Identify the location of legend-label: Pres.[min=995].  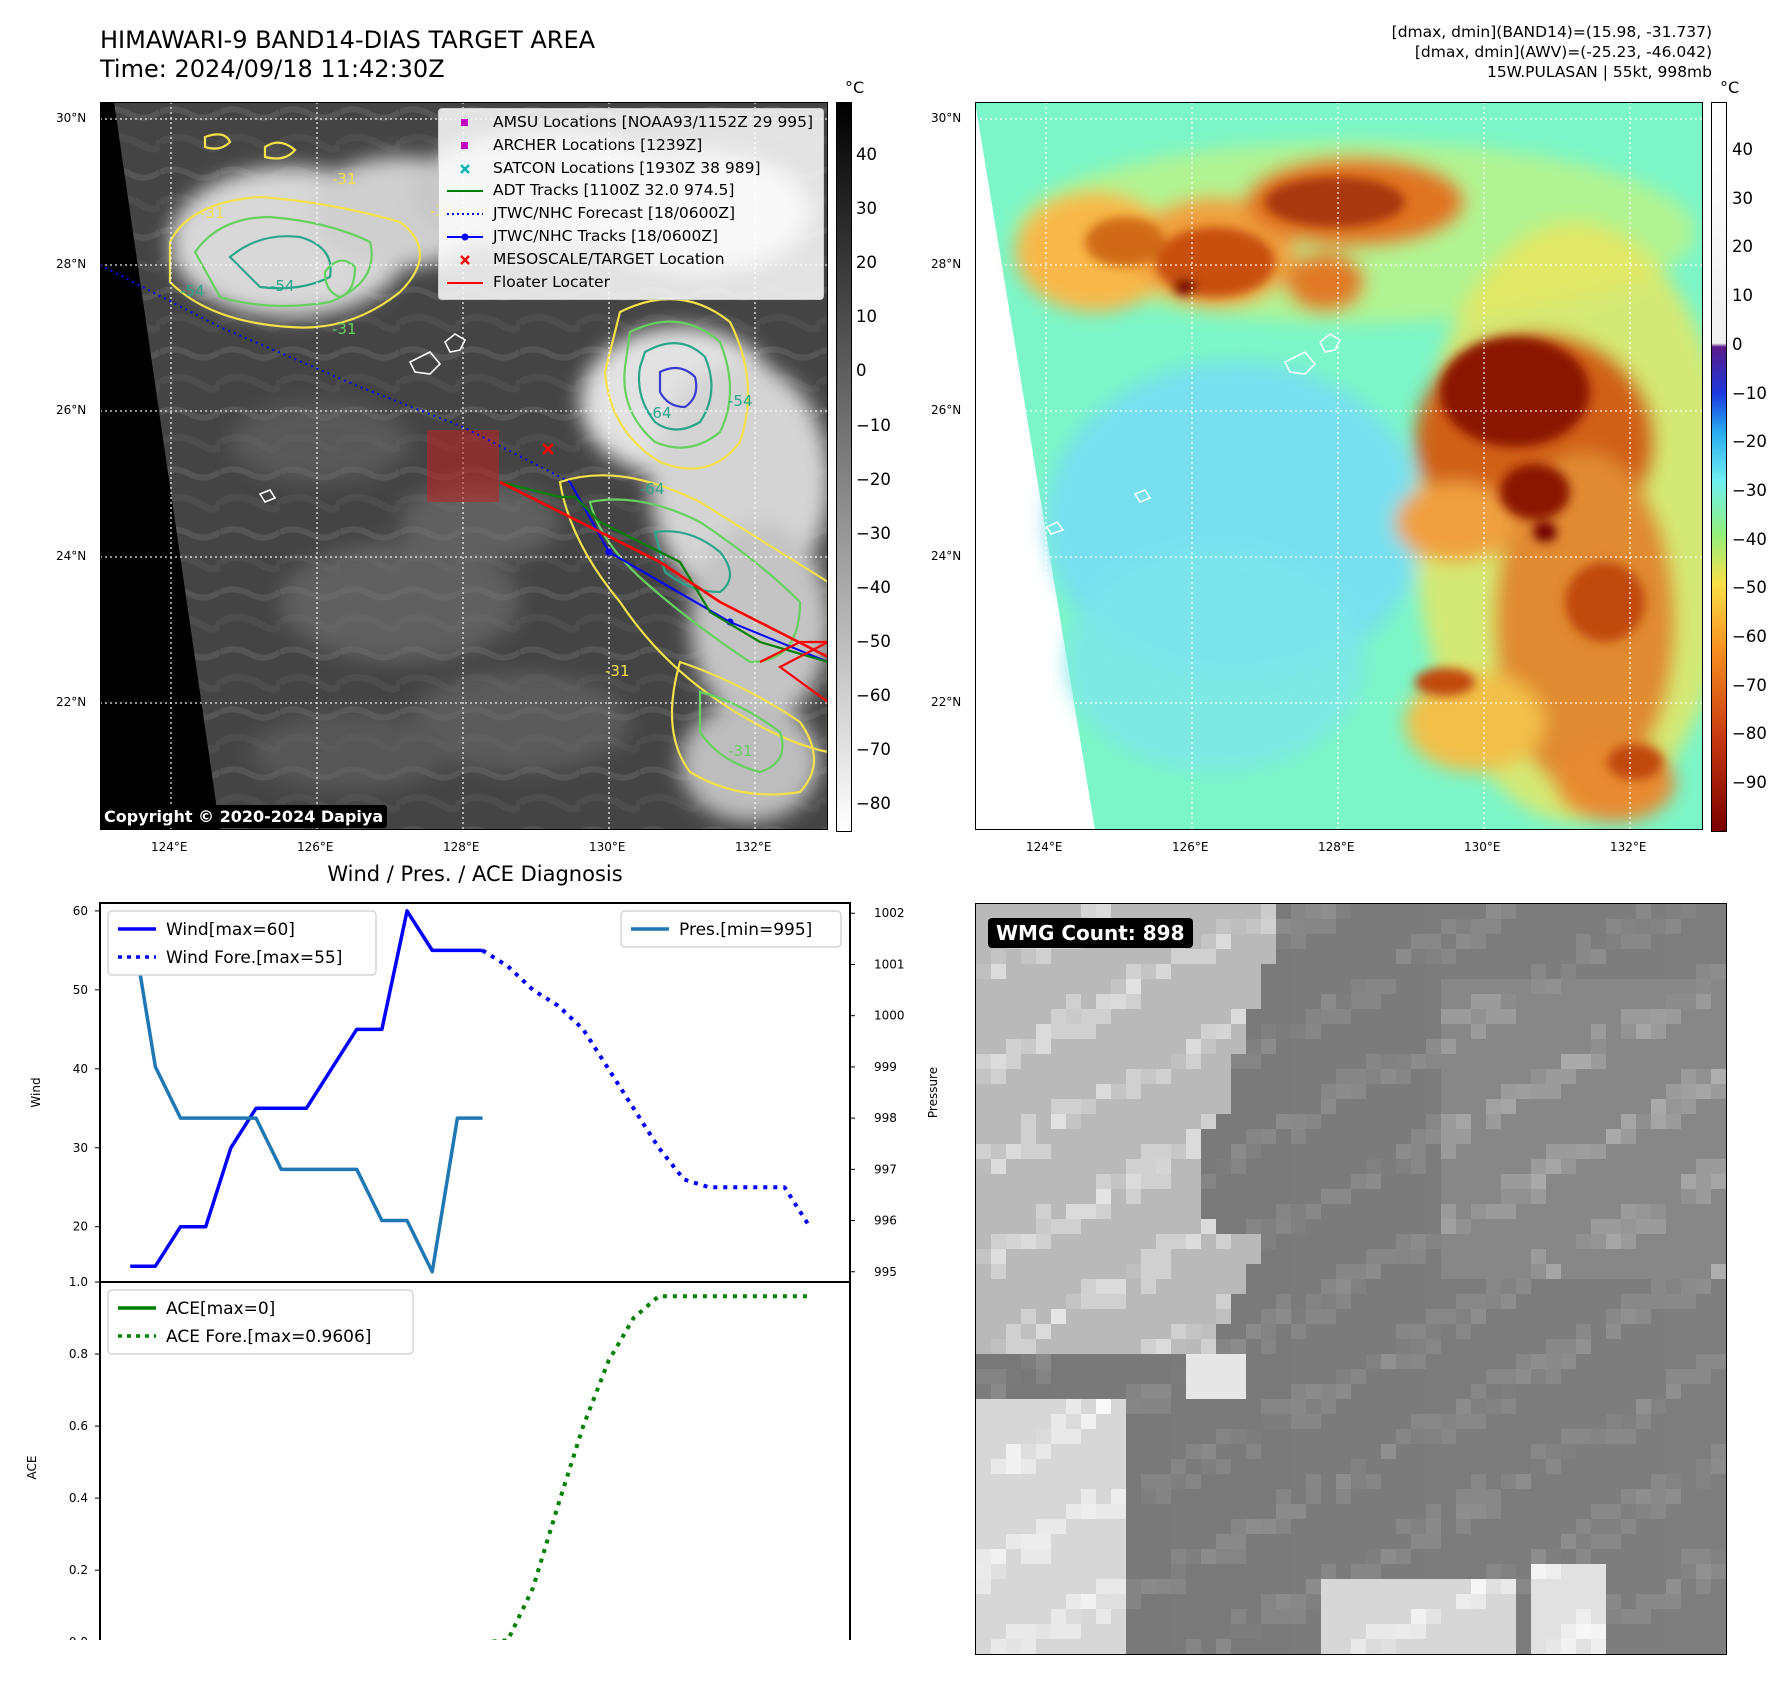
(745, 930).